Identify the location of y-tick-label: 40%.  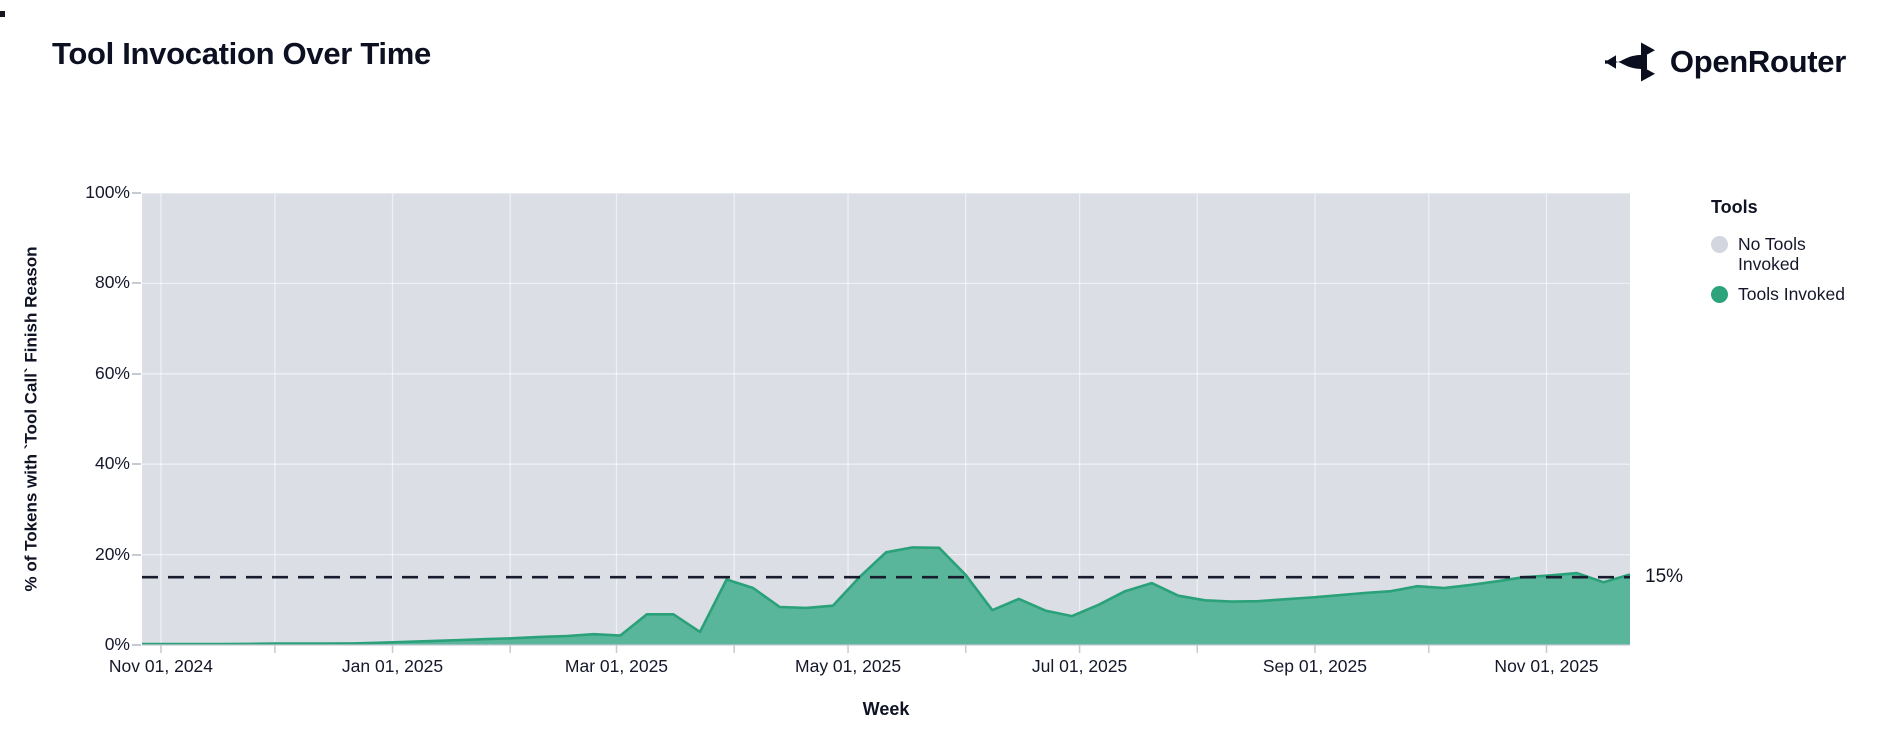
(112, 463).